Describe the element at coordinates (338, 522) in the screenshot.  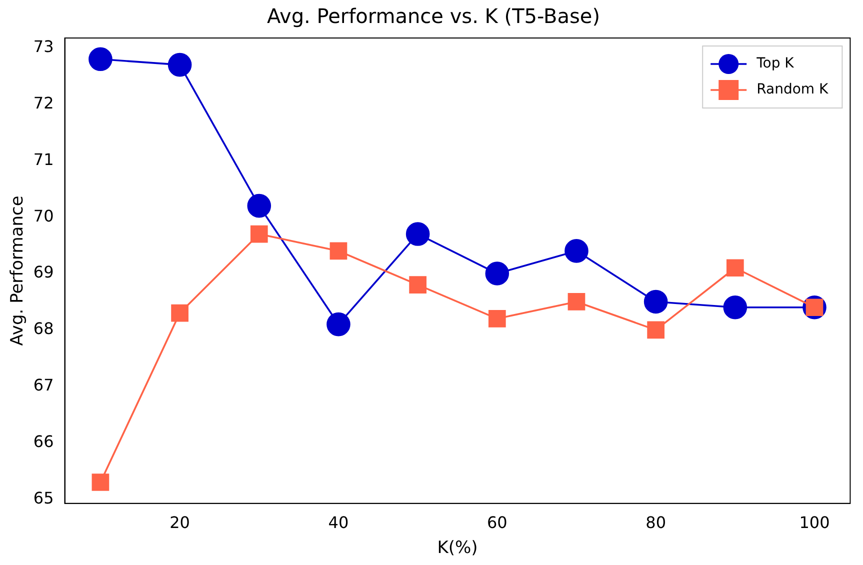
I see `x-tick-label: 40` at that location.